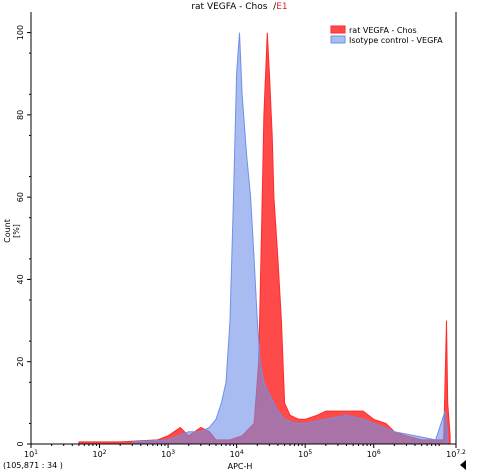 The image size is (479, 473). I want to click on x-tick-label: 105, so click(305, 454).